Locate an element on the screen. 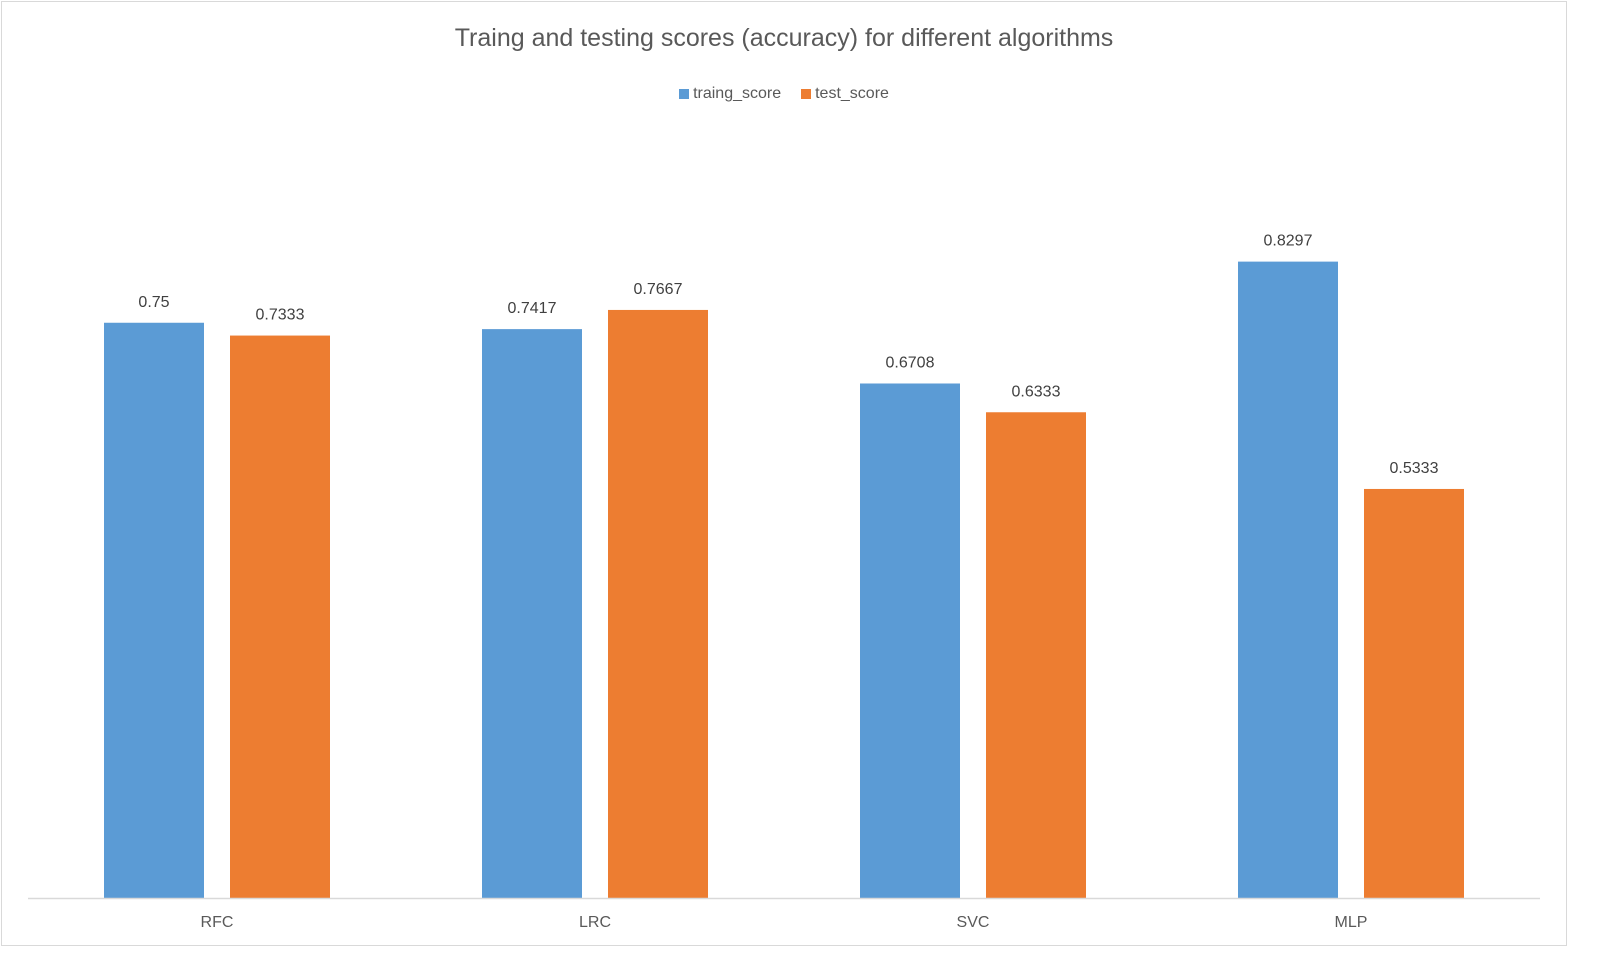 Image resolution: width=1612 pixels, height=975 pixels. legend-item-traing-score: traing_score is located at coordinates (730, 94).